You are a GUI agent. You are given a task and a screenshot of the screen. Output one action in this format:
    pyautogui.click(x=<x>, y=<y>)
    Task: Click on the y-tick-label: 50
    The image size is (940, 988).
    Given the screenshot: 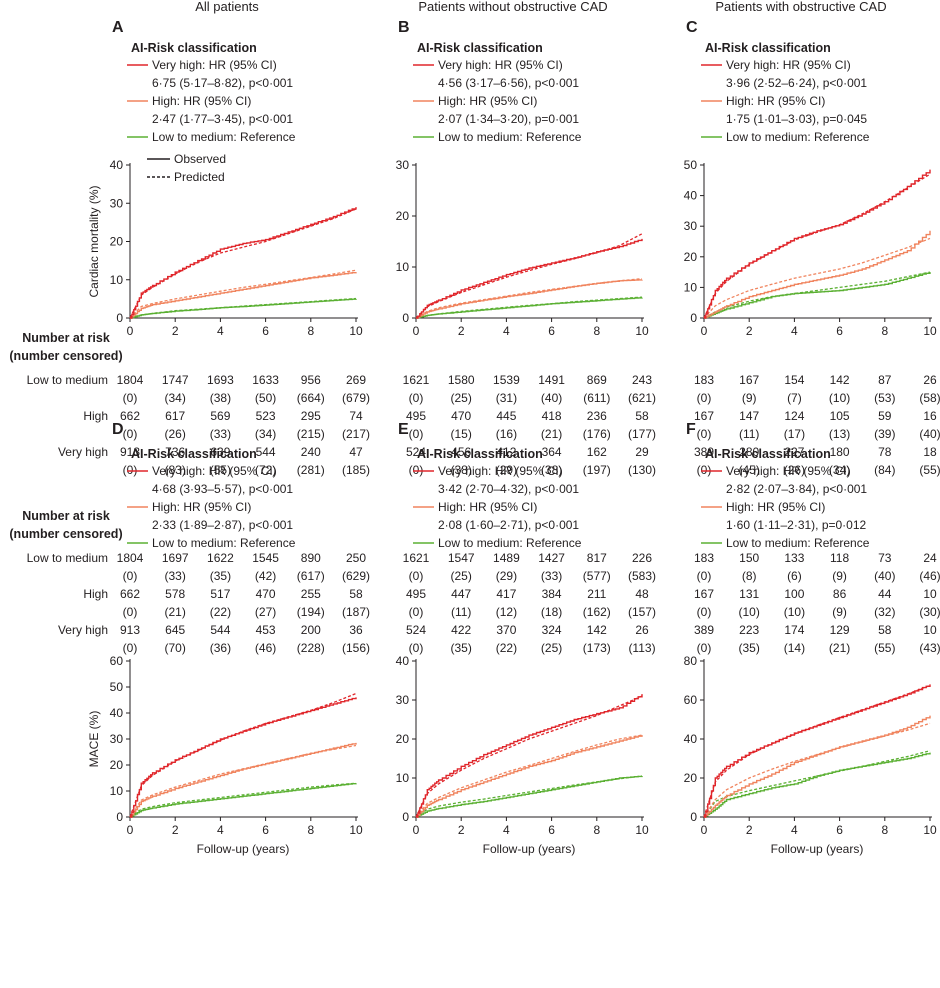 What is the action you would take?
    pyautogui.click(x=691, y=165)
    